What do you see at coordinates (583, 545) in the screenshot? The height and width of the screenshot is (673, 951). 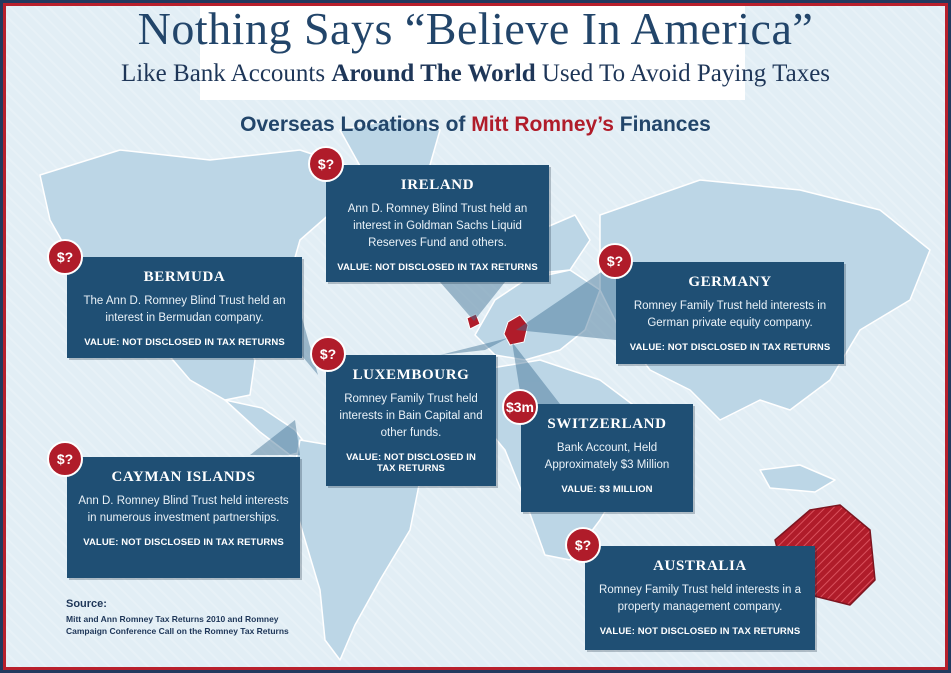 I see `australia-badge: $?` at bounding box center [583, 545].